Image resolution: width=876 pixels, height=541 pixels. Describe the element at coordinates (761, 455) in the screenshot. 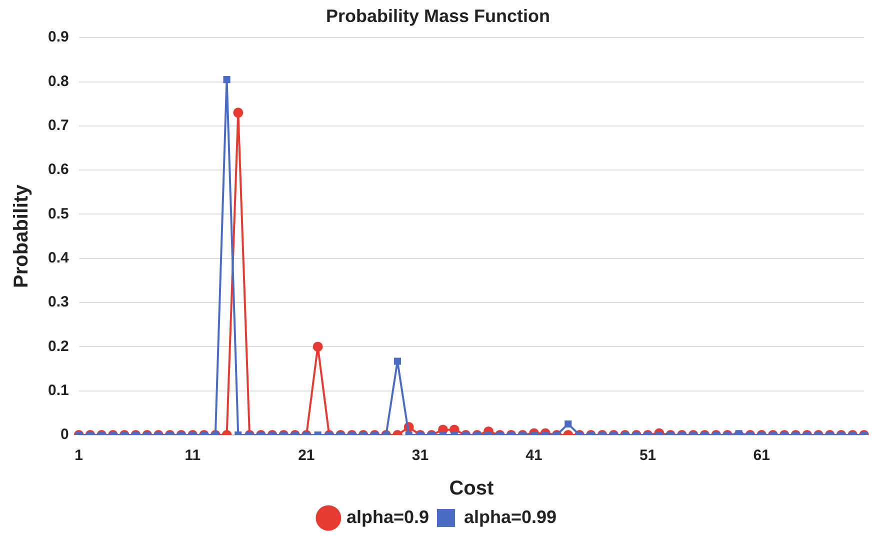

I see `x-tick-label: 61` at that location.